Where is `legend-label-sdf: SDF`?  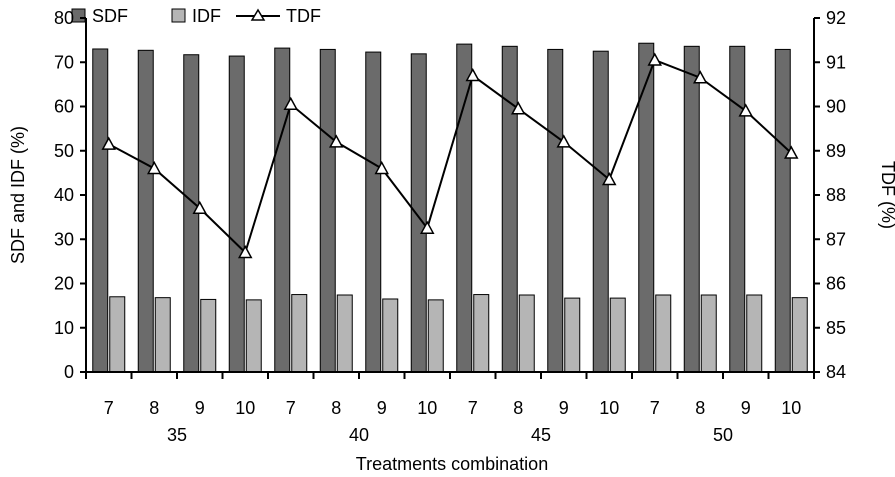 legend-label-sdf: SDF is located at coordinates (110, 16).